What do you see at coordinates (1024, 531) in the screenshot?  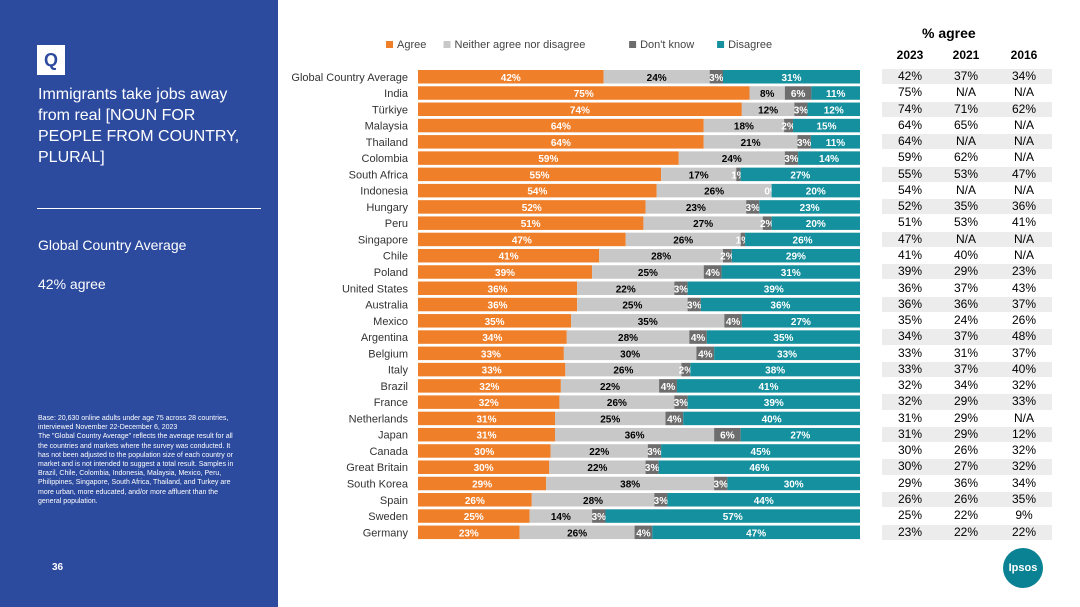 I see `table-cell-2016: 22%` at bounding box center [1024, 531].